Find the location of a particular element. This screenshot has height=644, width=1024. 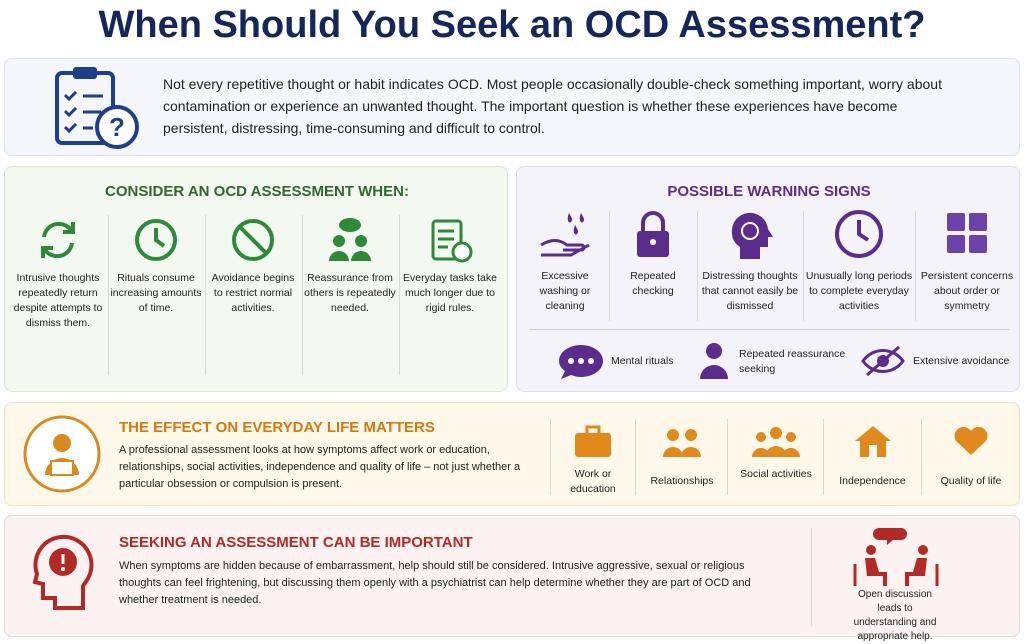

effect-area: Work or education is located at coordinates (593, 460).